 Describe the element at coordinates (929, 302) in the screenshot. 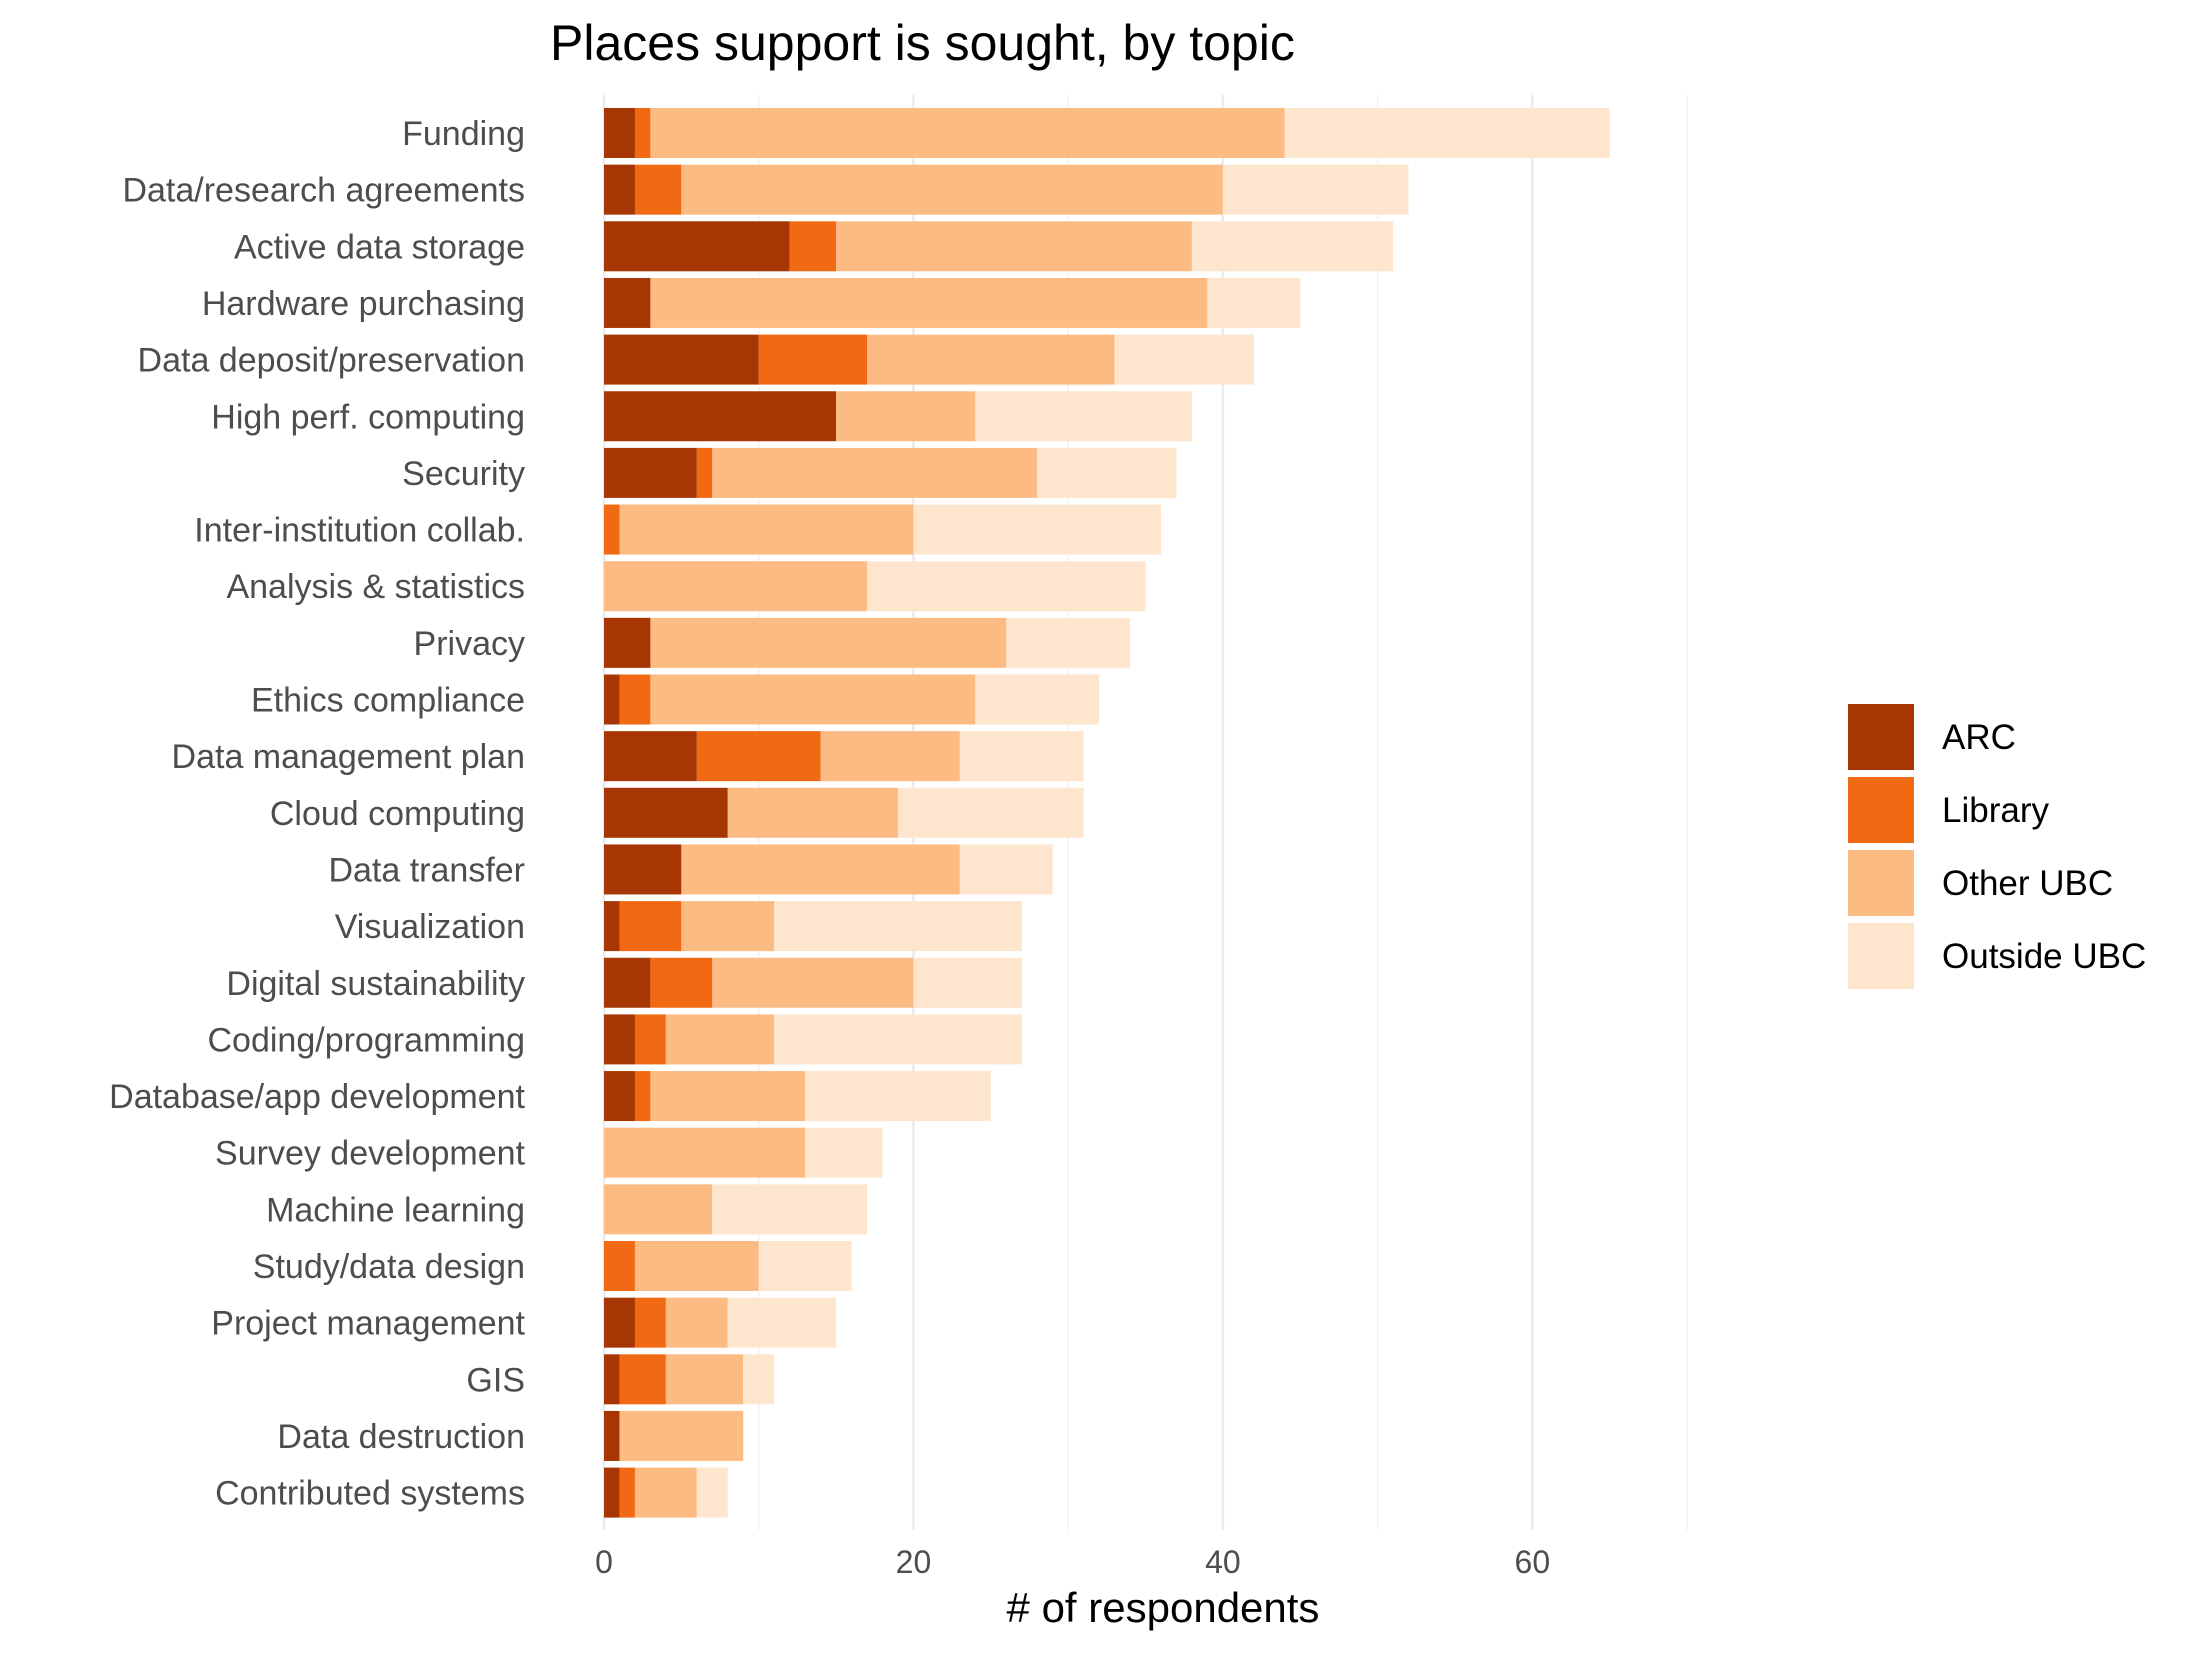

I see `bar-other-ubc: Hardware purchasing – Other UBC: 36` at that location.